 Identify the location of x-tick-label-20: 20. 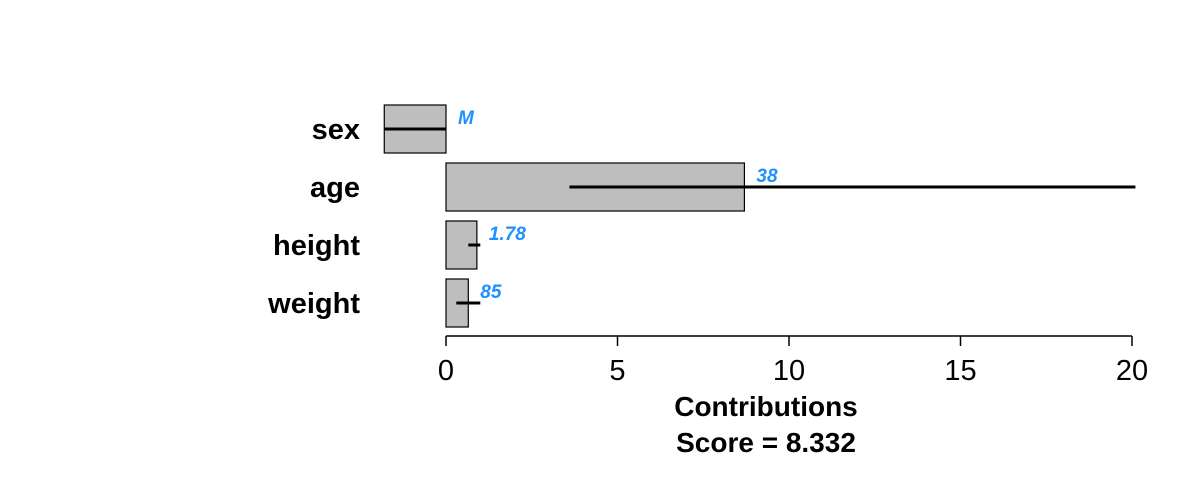
(1132, 371).